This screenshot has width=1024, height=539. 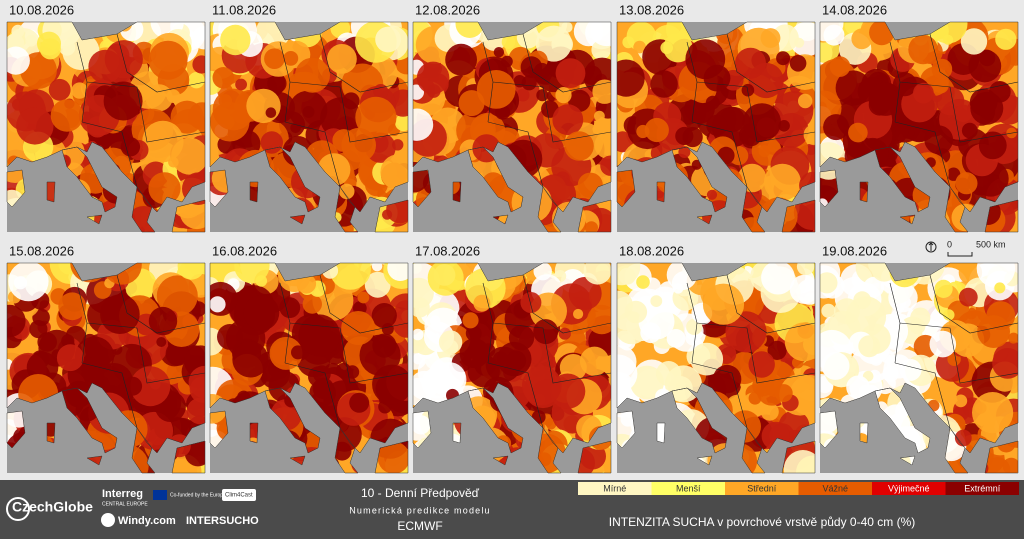 I want to click on map-date: 19.08.2026, so click(x=854, y=250).